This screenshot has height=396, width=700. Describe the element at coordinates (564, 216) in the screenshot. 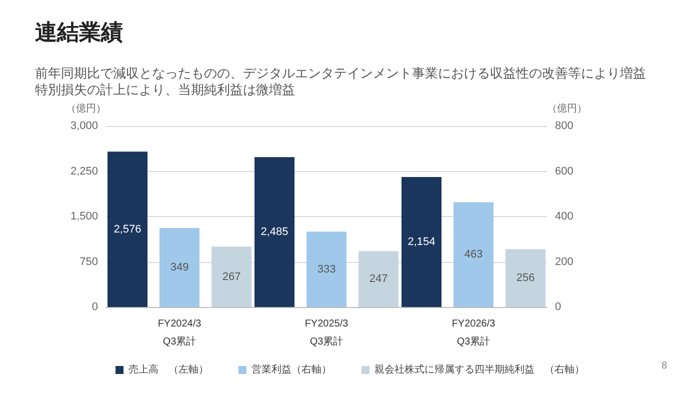

I see `y2-tick-label: 400` at that location.